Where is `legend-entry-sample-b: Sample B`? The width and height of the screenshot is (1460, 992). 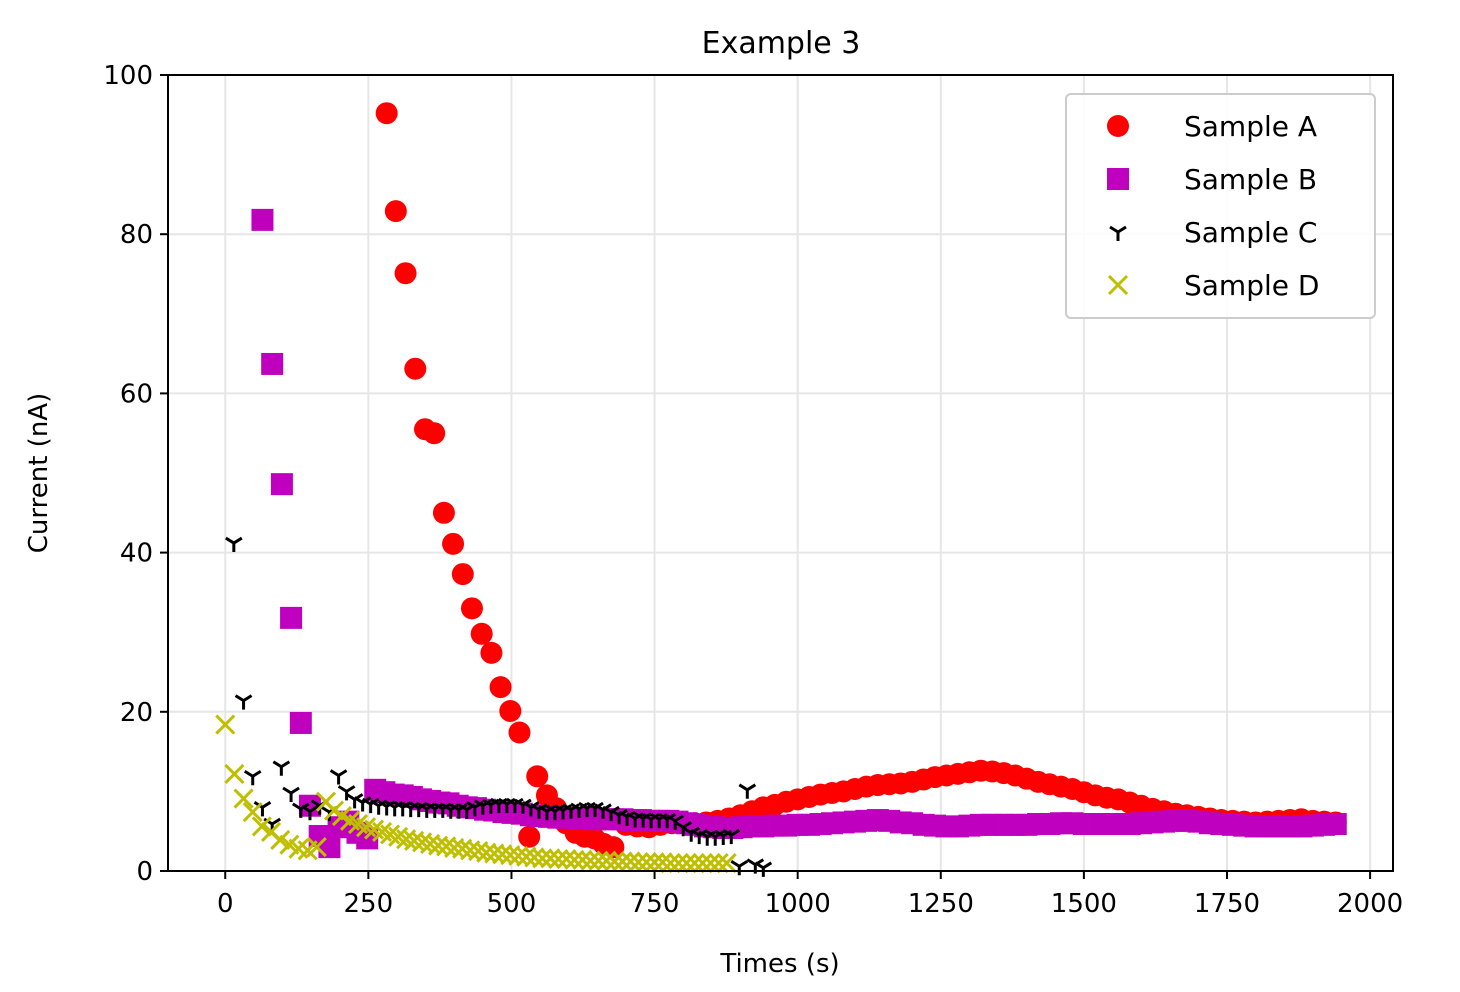
legend-entry-sample-b: Sample B is located at coordinates (1212, 179).